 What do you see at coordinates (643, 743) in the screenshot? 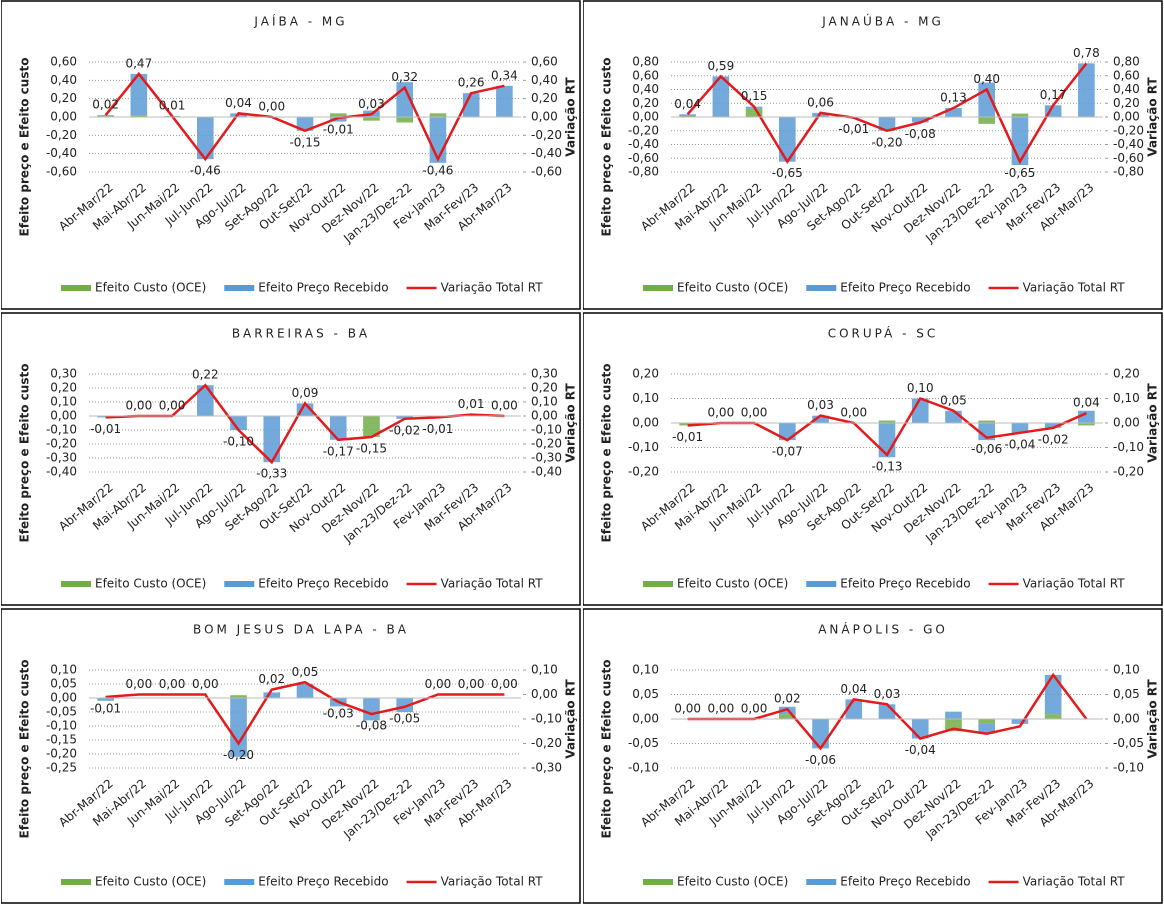
I see `y-tick-label: -0,05` at bounding box center [643, 743].